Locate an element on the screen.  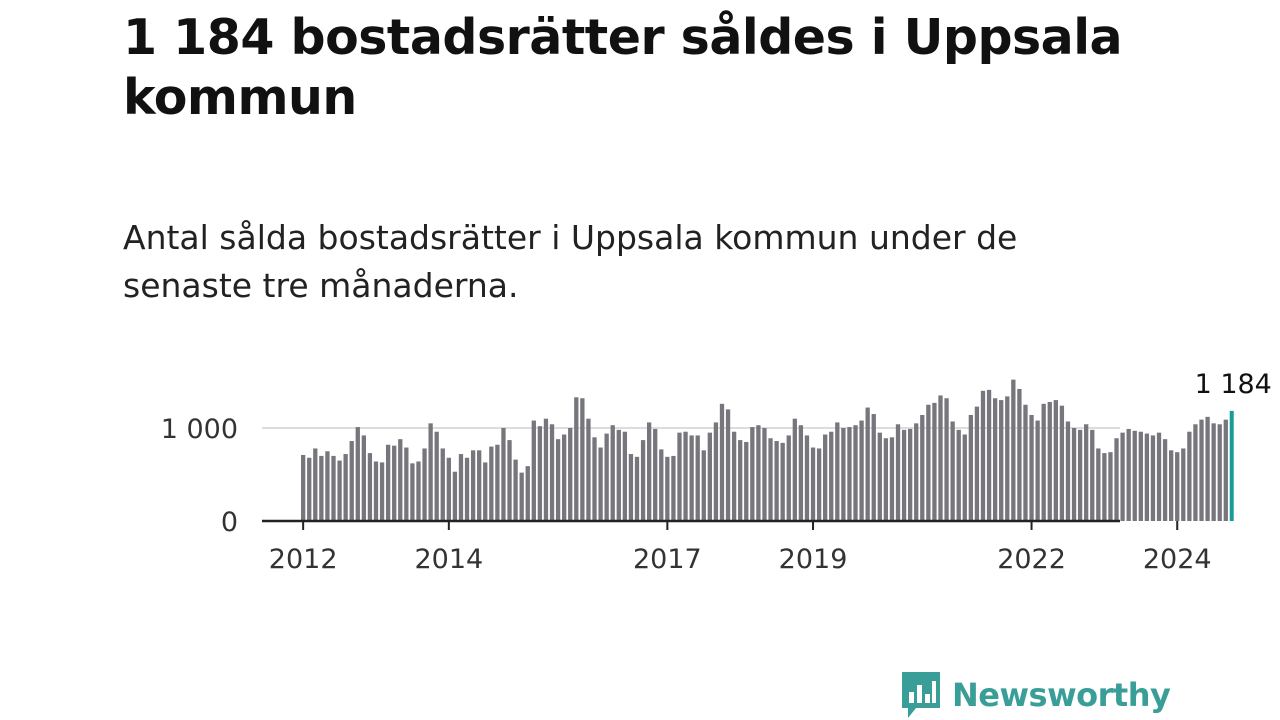
x-tick-label: 2012 is located at coordinates (303, 559).